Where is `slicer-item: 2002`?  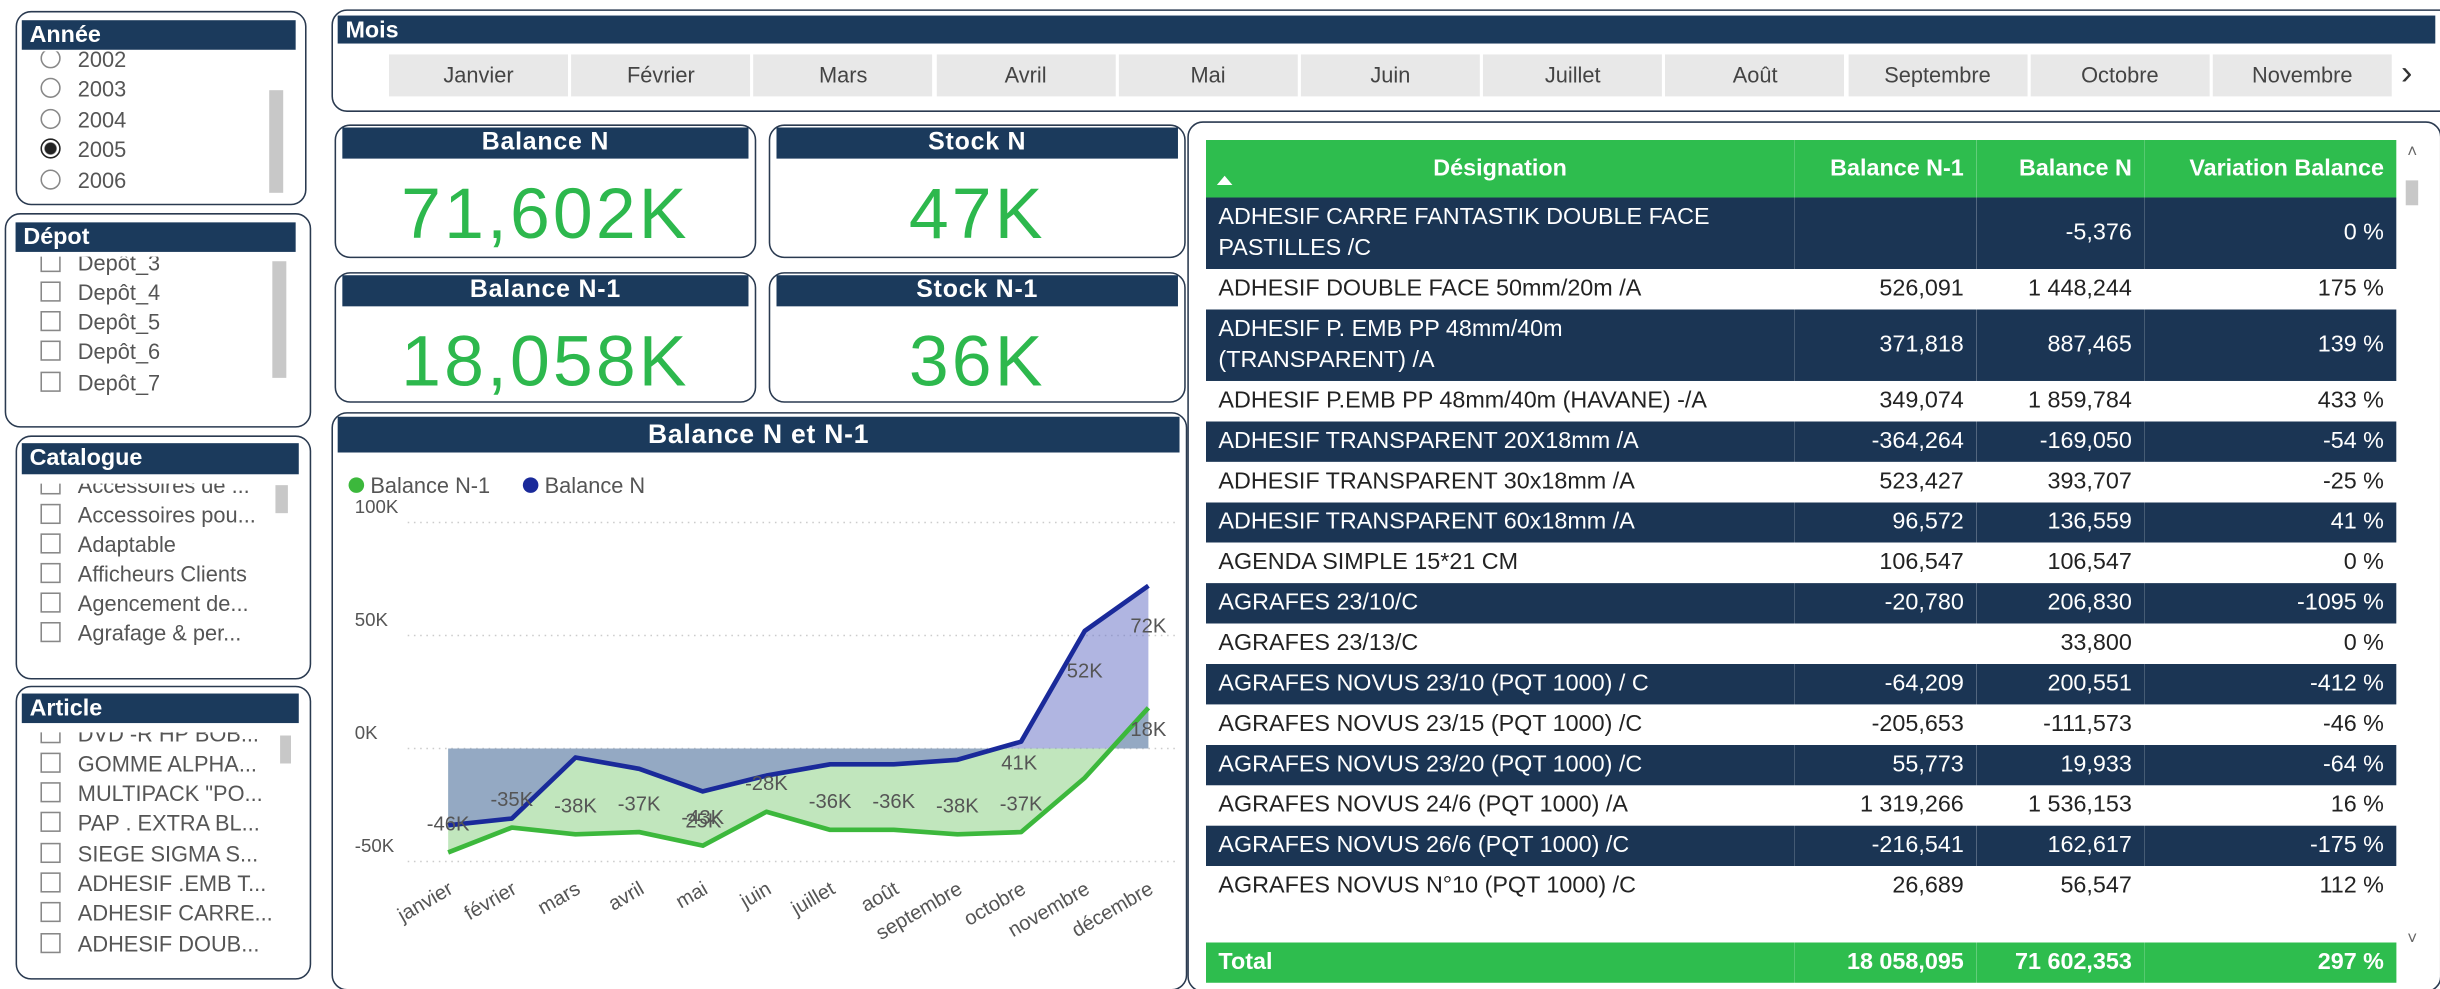 slicer-item: 2002 is located at coordinates (83, 62).